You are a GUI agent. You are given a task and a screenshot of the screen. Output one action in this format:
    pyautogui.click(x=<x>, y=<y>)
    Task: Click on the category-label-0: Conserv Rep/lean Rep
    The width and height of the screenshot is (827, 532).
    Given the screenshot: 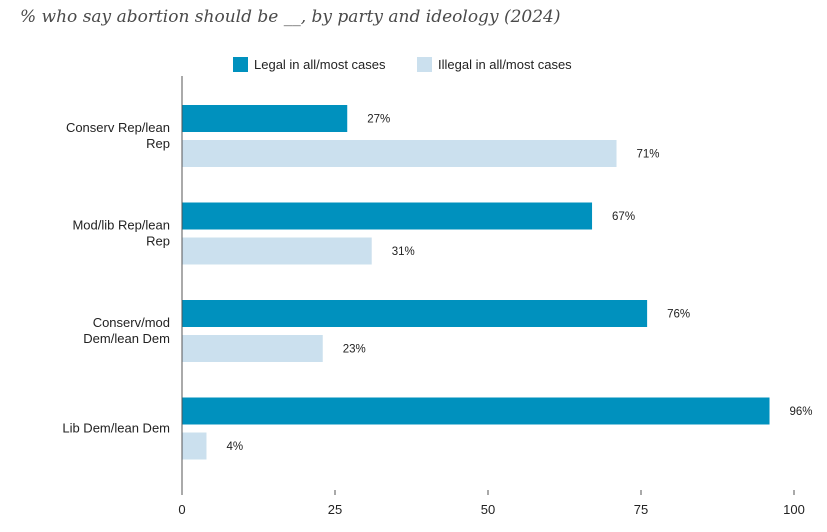 What is the action you would take?
    pyautogui.click(x=118, y=135)
    